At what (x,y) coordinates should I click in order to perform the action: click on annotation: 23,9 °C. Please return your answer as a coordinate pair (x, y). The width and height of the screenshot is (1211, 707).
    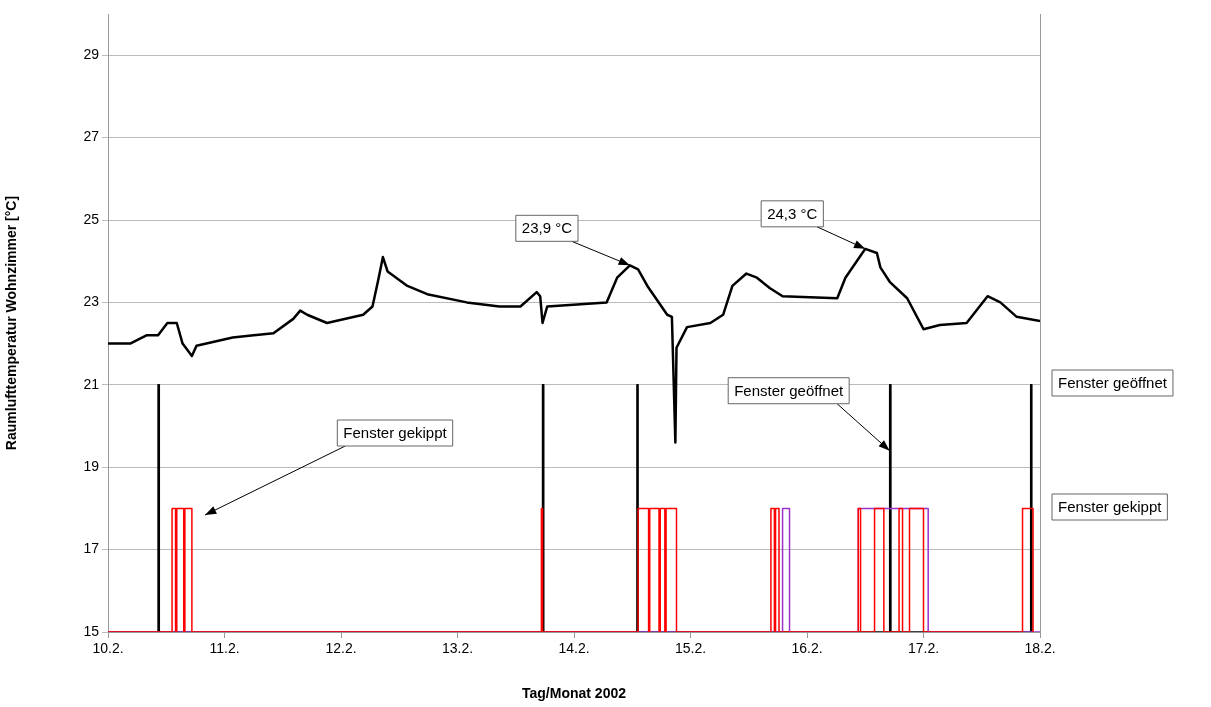
    Looking at the image, I should click on (547, 228).